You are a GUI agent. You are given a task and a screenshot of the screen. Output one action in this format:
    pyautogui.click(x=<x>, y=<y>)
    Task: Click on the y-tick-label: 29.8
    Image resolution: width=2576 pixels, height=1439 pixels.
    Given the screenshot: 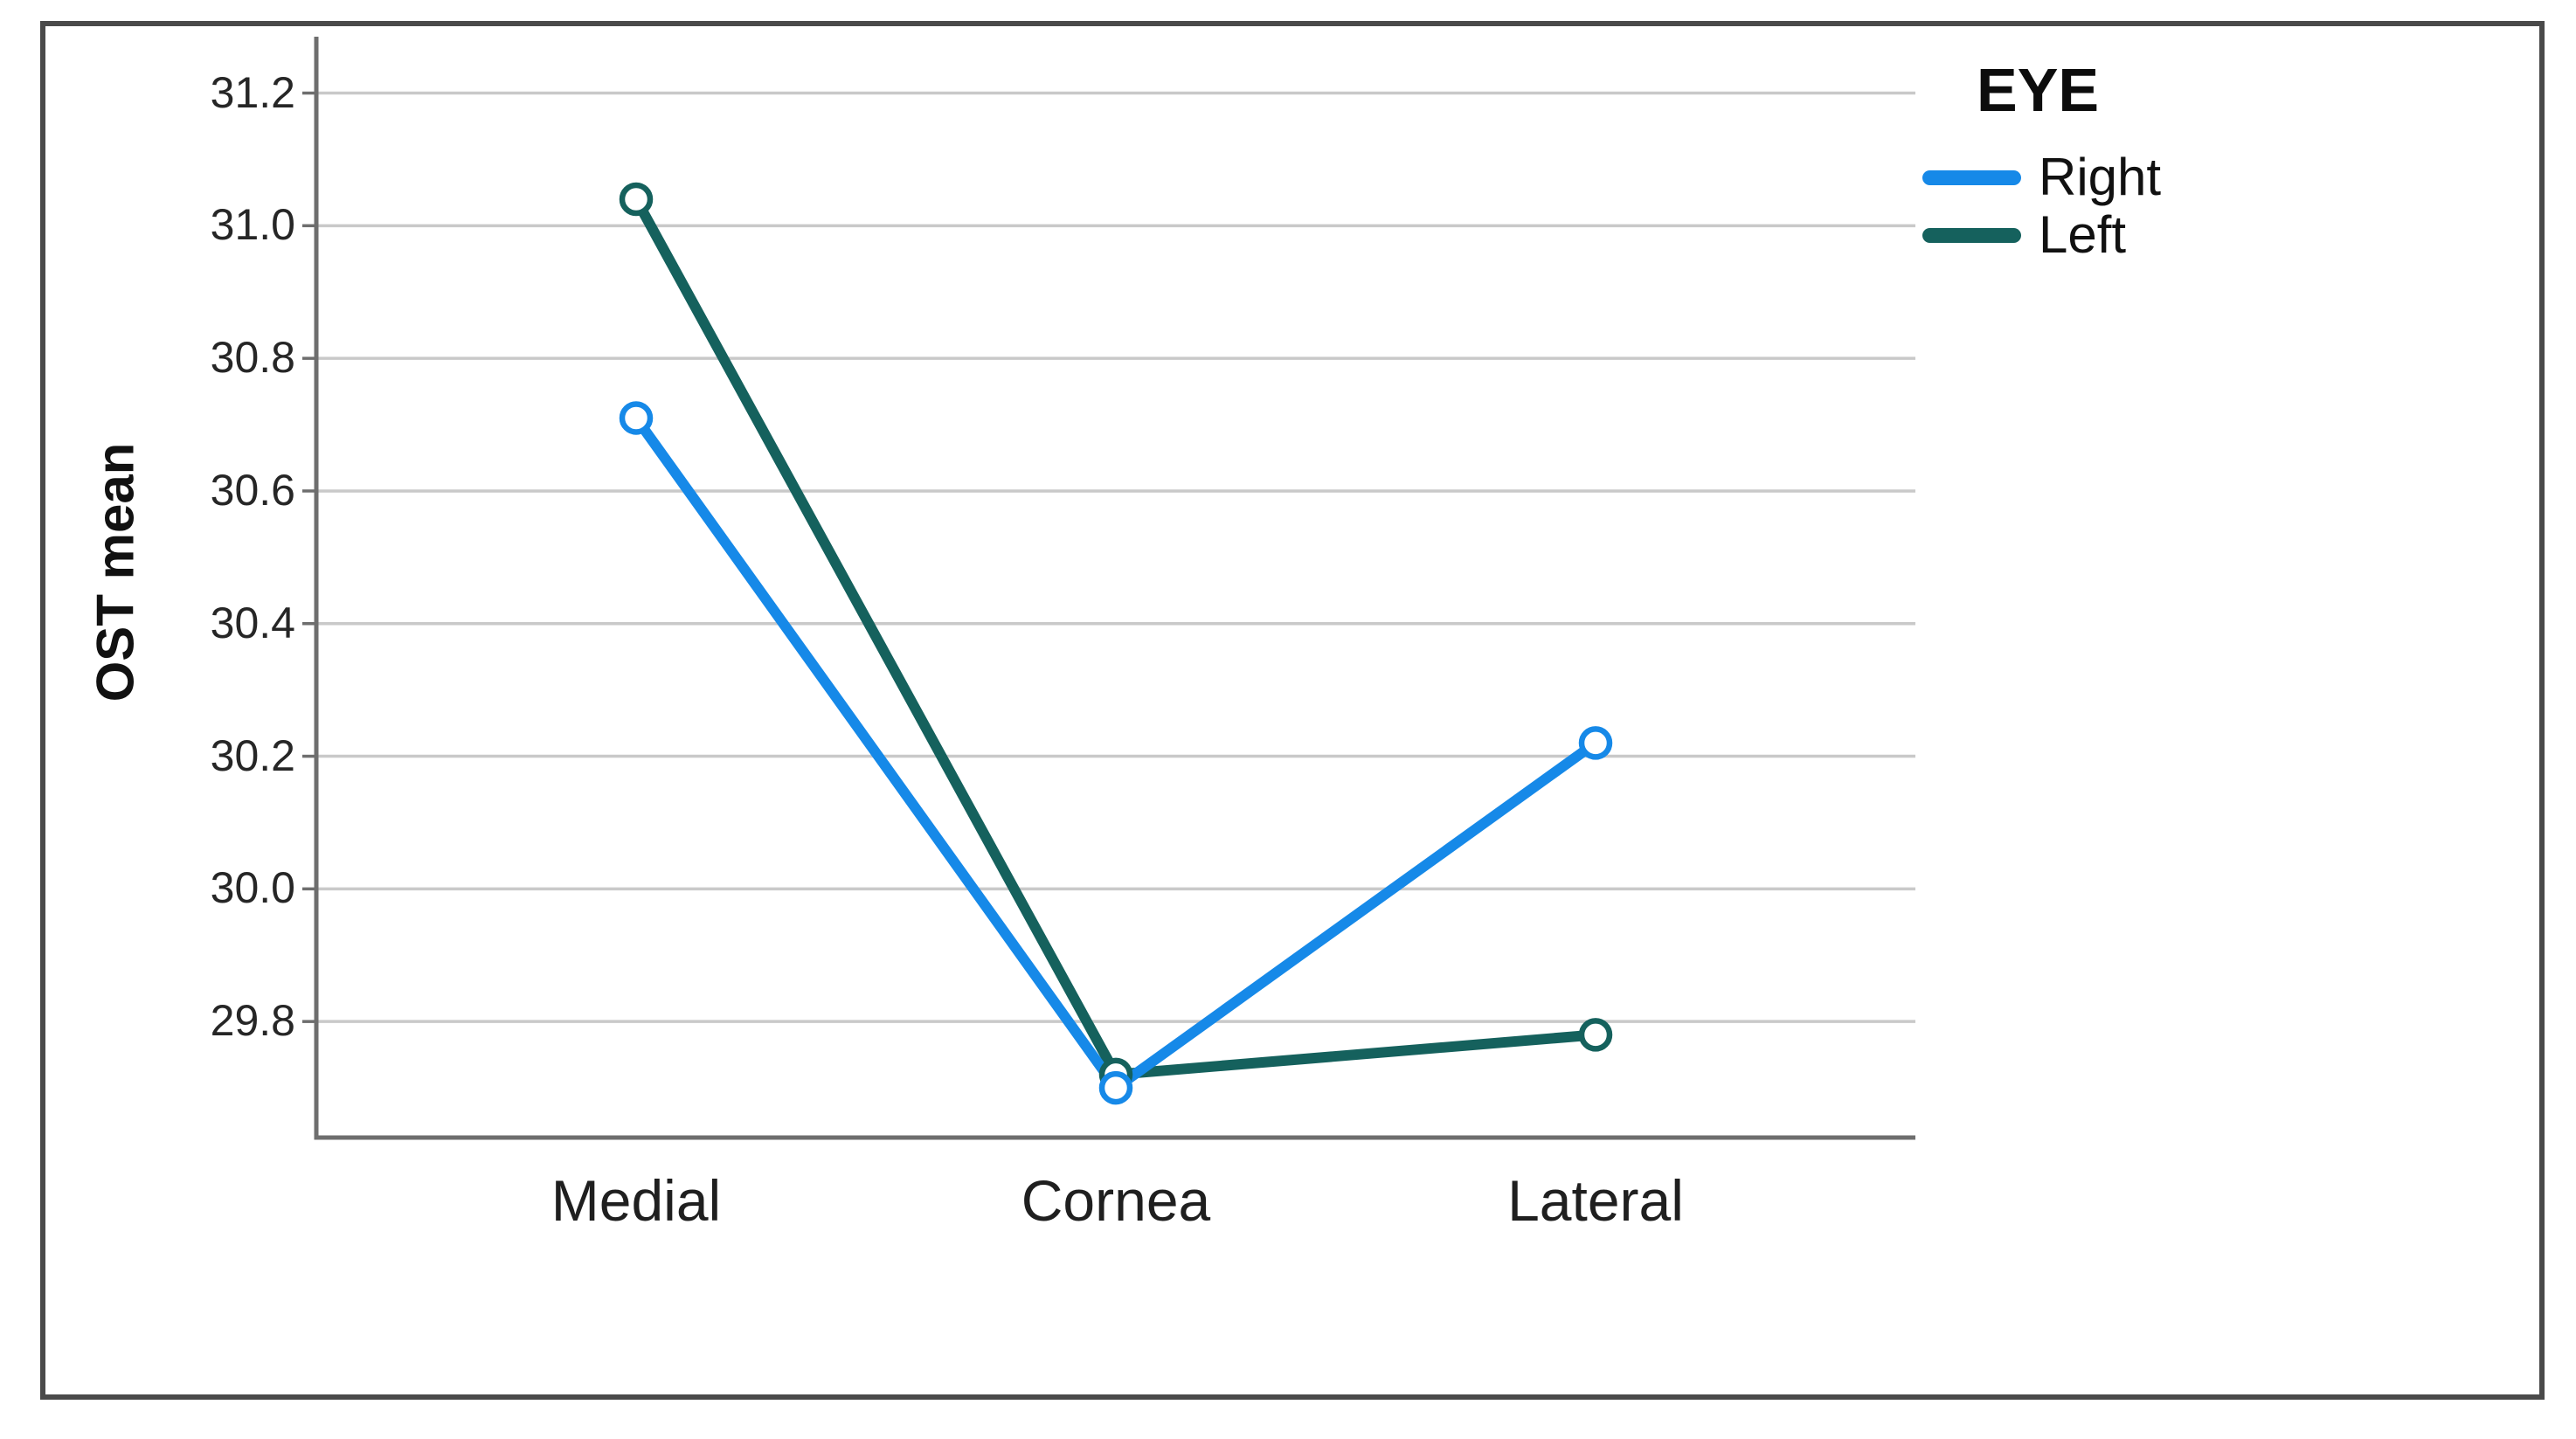 What is the action you would take?
    pyautogui.click(x=252, y=1020)
    